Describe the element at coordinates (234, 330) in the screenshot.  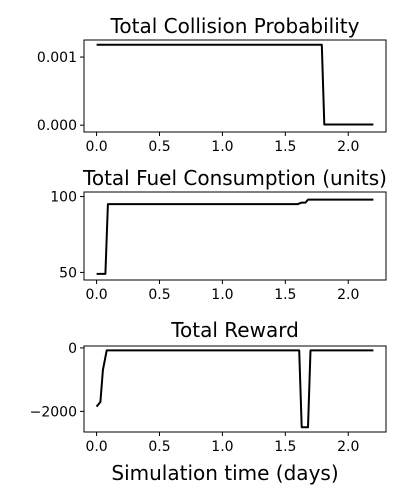
I see `chart-title: Total Reward` at that location.